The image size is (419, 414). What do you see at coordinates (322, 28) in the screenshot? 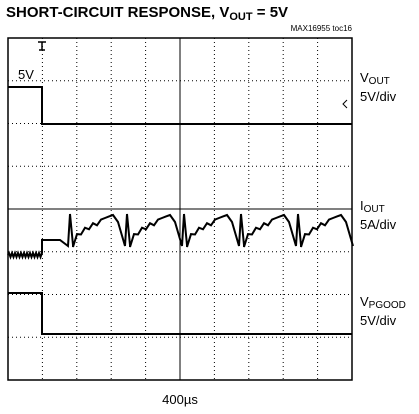
I see `figure-note: MAX16955 toc16` at bounding box center [322, 28].